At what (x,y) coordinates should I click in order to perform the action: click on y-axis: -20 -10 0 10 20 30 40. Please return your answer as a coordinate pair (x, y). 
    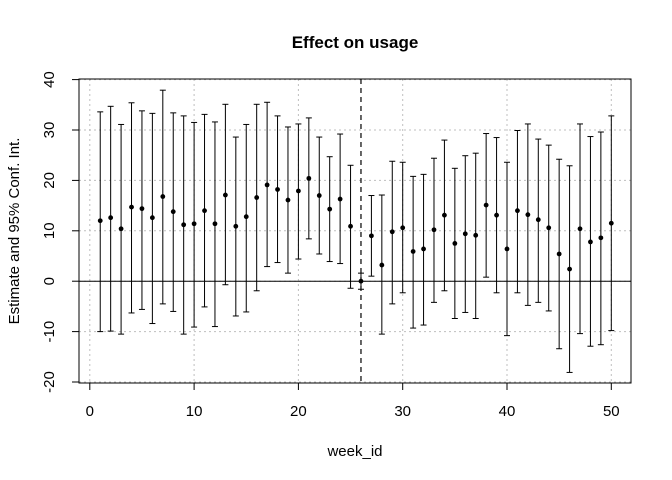
    Looking at the image, I should click on (60, 232).